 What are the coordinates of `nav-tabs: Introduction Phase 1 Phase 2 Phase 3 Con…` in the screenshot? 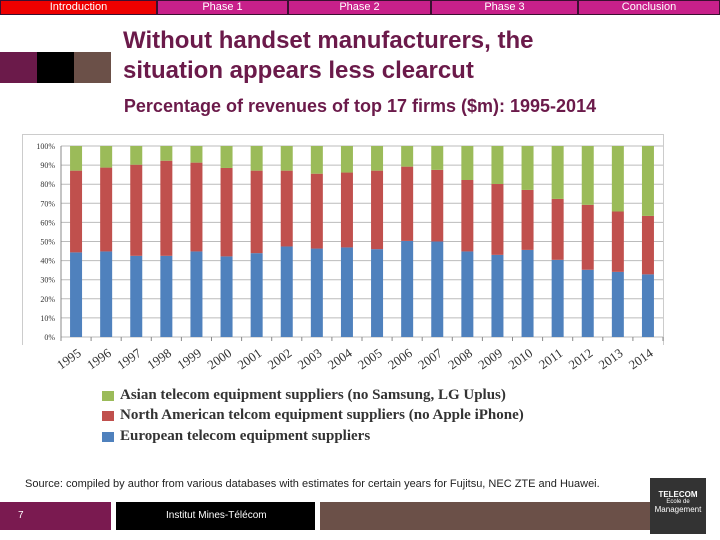 It's located at (360, 7).